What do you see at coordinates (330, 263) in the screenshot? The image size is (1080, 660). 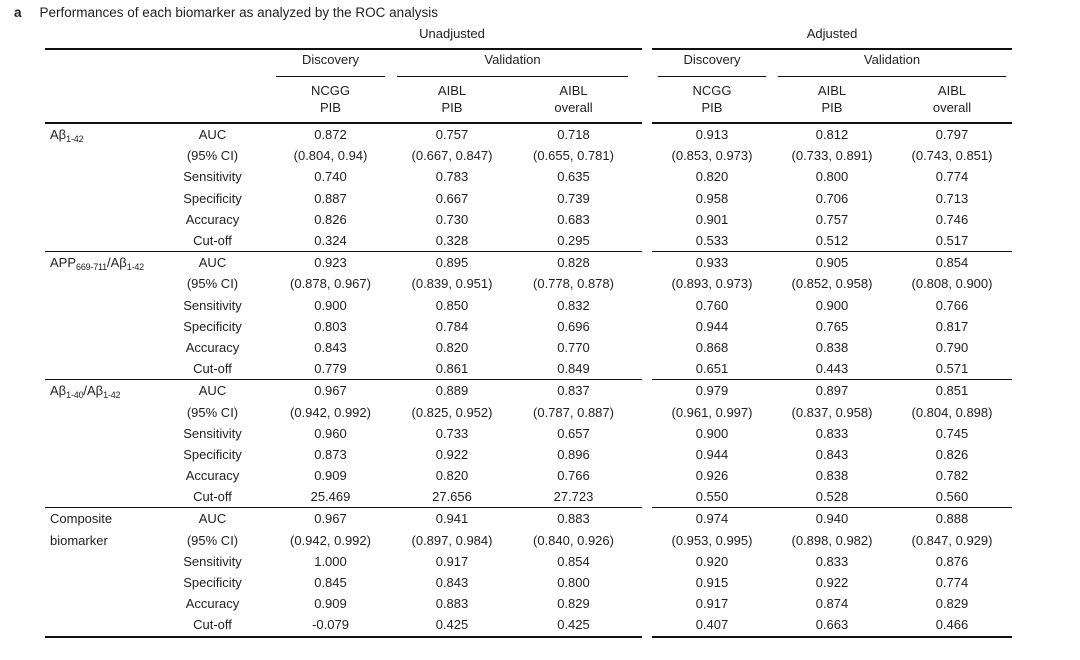 I see `value-cell: 0.923` at bounding box center [330, 263].